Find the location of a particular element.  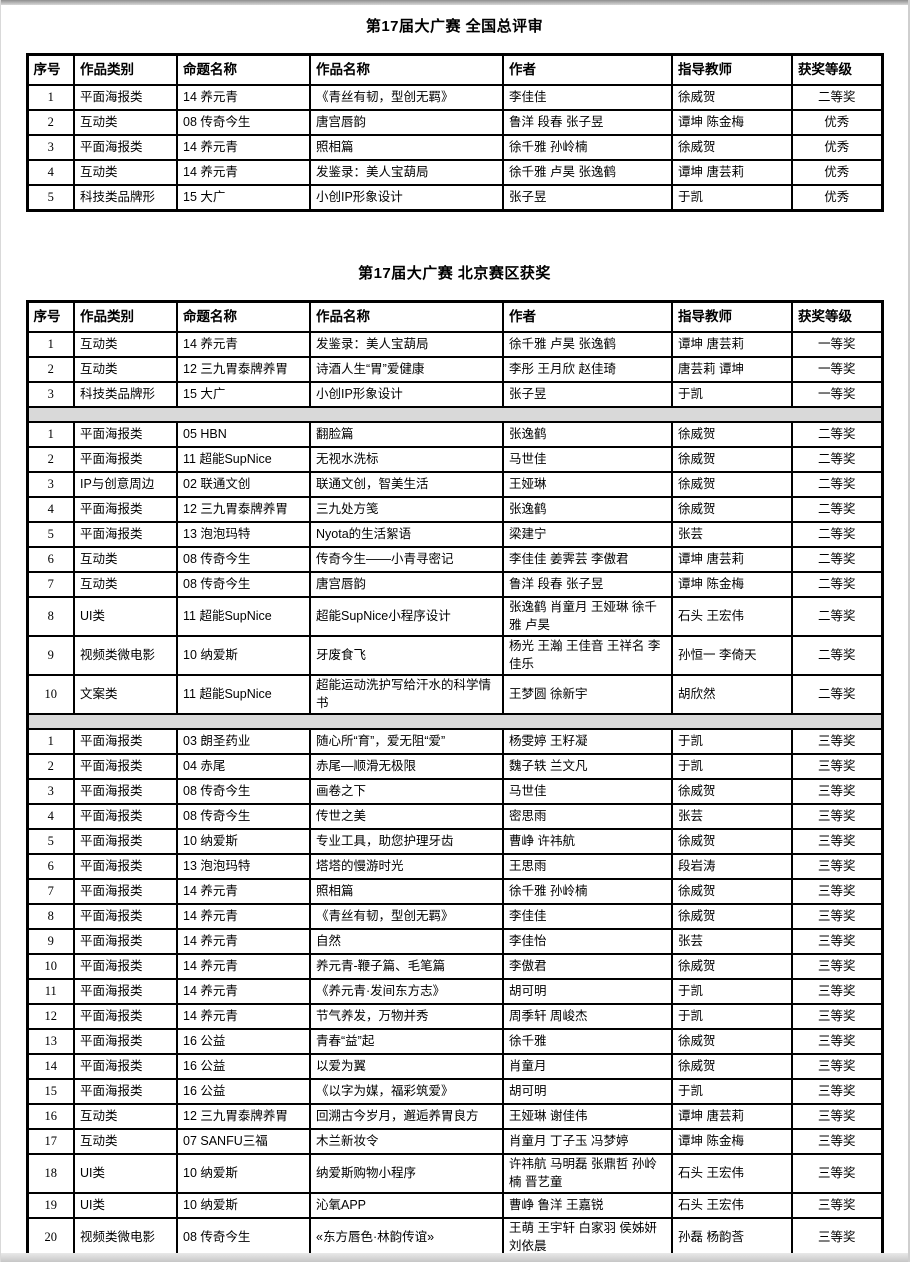

table-row: 19 UI类 10 纳爱斯 沁氧APP 曹峥 鲁洋 王嘉锐 石头 王宏伟 三等奖 is located at coordinates (454, 1205).